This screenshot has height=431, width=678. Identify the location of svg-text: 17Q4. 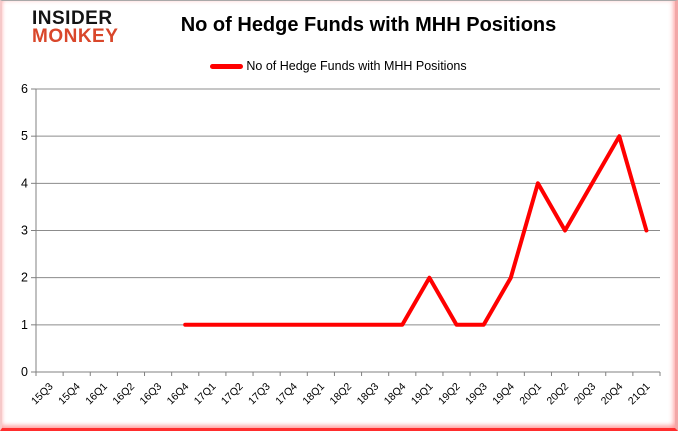
(286, 394).